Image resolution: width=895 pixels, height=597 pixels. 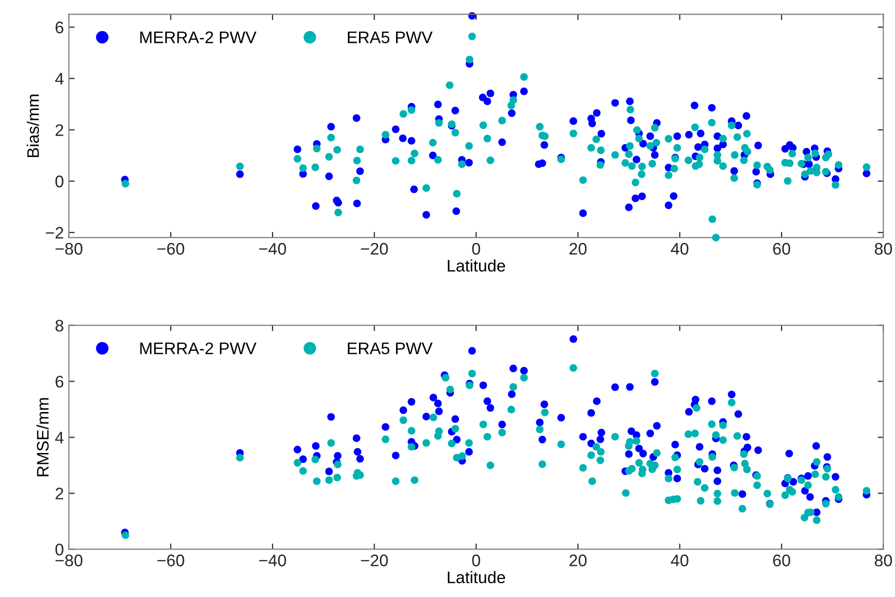 What do you see at coordinates (42, 437) in the screenshot?
I see `y-axis-title: RMSE/mm` at bounding box center [42, 437].